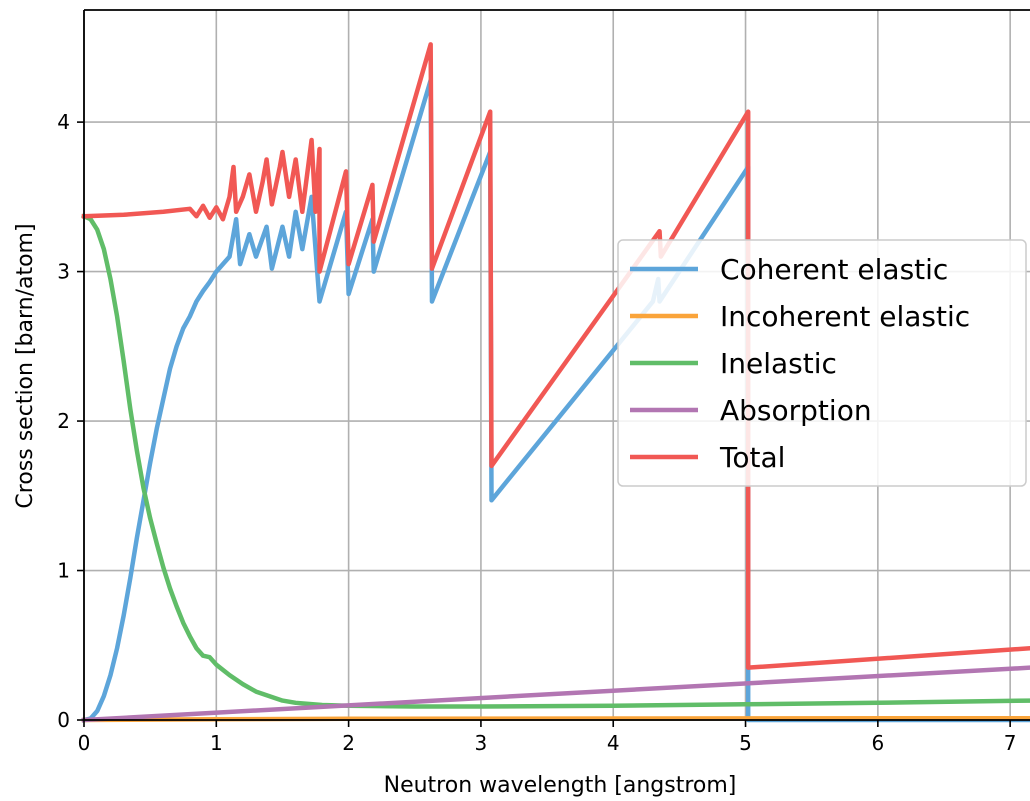 The height and width of the screenshot is (801, 1030). What do you see at coordinates (63, 122) in the screenshot?
I see `y-tick-label-4: 4` at bounding box center [63, 122].